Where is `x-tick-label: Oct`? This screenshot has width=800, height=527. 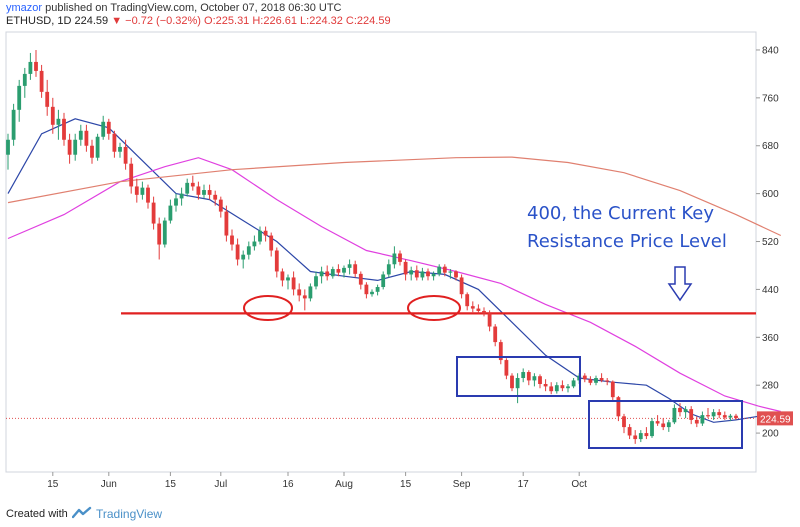 x-tick-label: Oct is located at coordinates (579, 484).